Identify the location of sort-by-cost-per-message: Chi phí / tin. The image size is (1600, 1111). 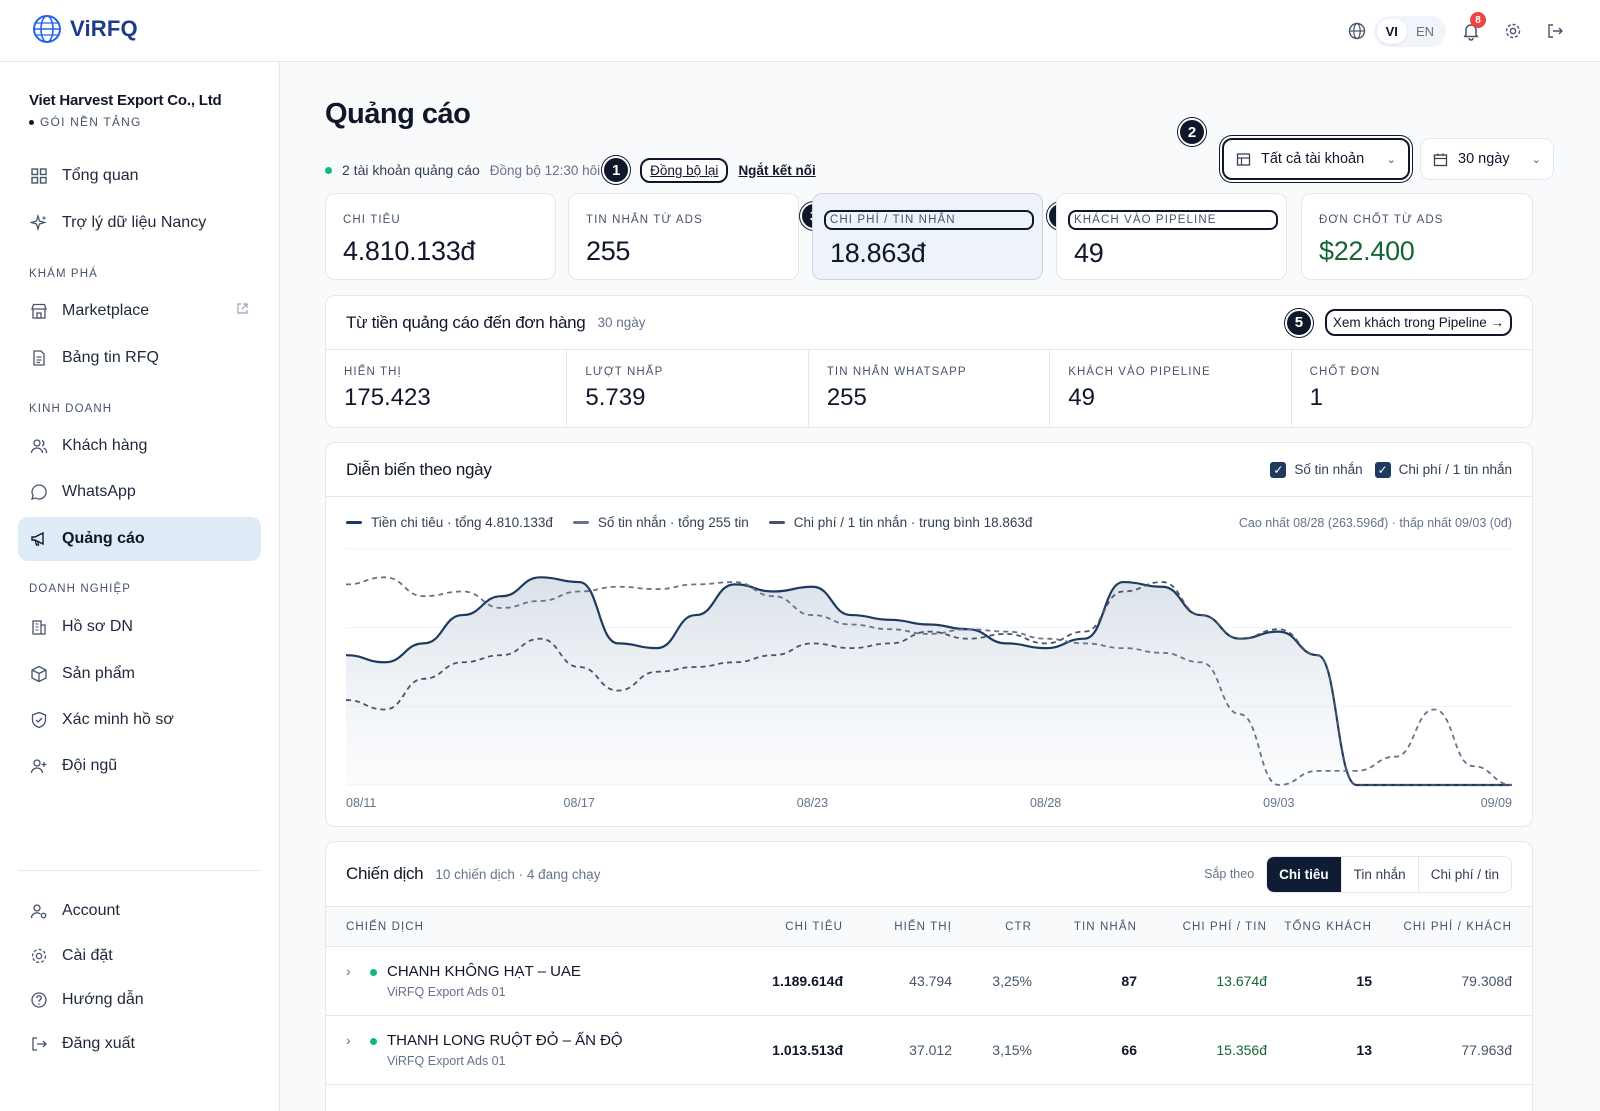
(1464, 874).